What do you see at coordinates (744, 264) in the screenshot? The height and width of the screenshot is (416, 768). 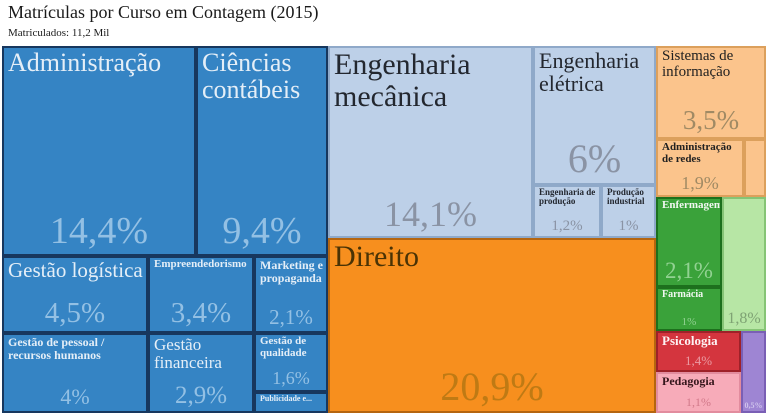 I see `treemap-cell-unlabeled-light-green: 1,8%` at bounding box center [744, 264].